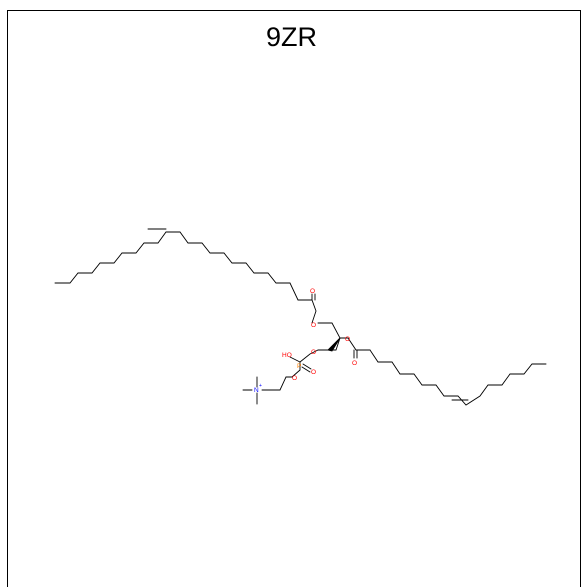  I want to click on glycerol-backbone, so click(329, 336).